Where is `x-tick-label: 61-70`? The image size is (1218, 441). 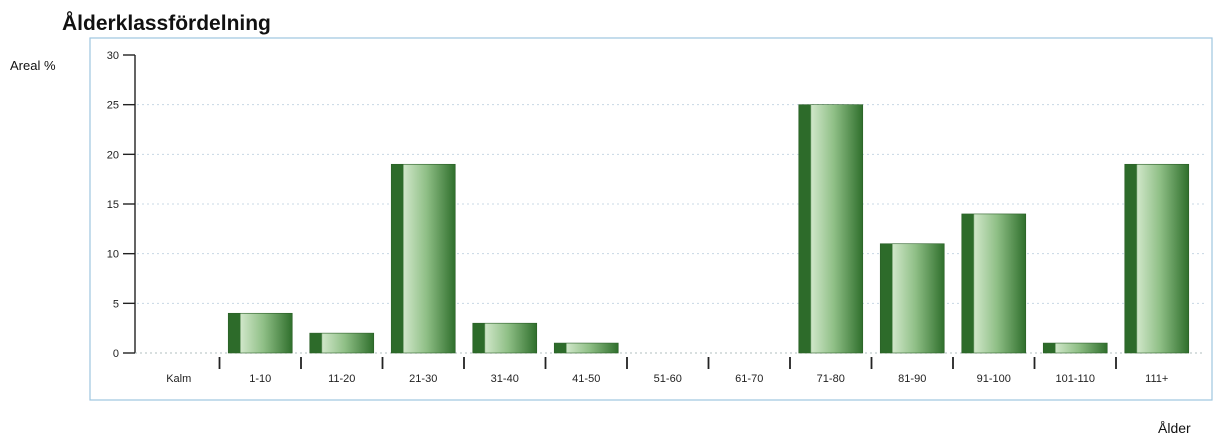 x-tick-label: 61-70 is located at coordinates (749, 379).